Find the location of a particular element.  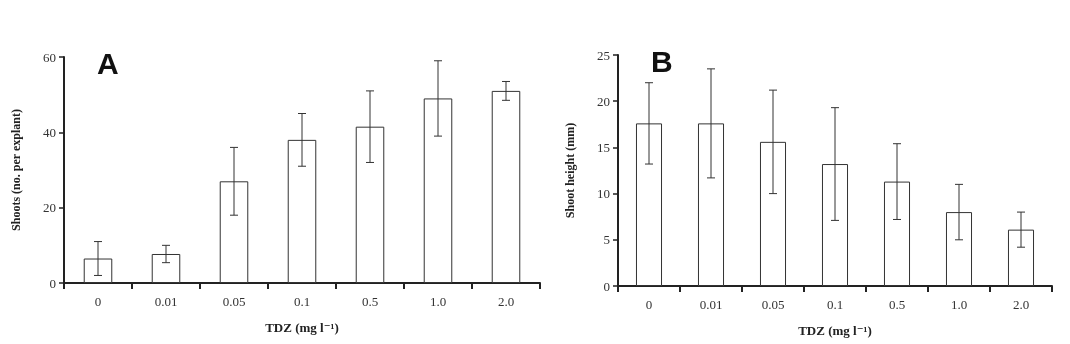

y-tick-label: 5 is located at coordinates (606, 240).